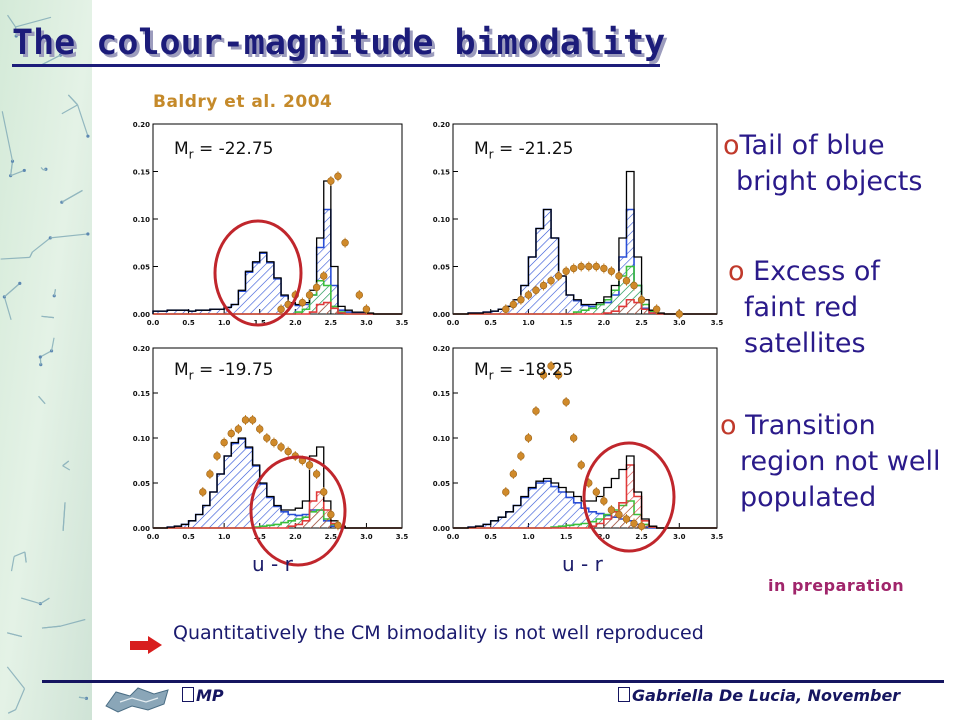 This screenshot has height=720, width=960. I want to click on x-axis-label-left: u - r, so click(272, 564).